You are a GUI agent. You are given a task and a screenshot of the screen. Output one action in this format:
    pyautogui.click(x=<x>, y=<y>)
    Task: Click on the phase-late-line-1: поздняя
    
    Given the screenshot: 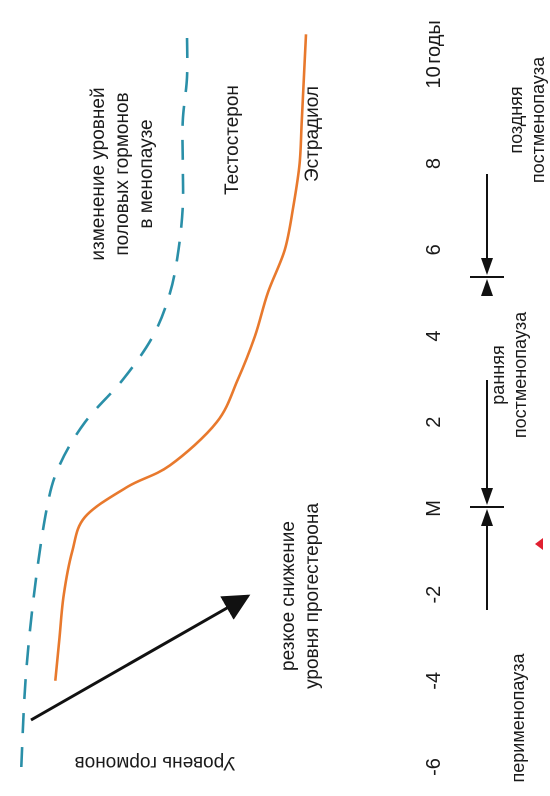 What is the action you would take?
    pyautogui.click(x=516, y=119)
    